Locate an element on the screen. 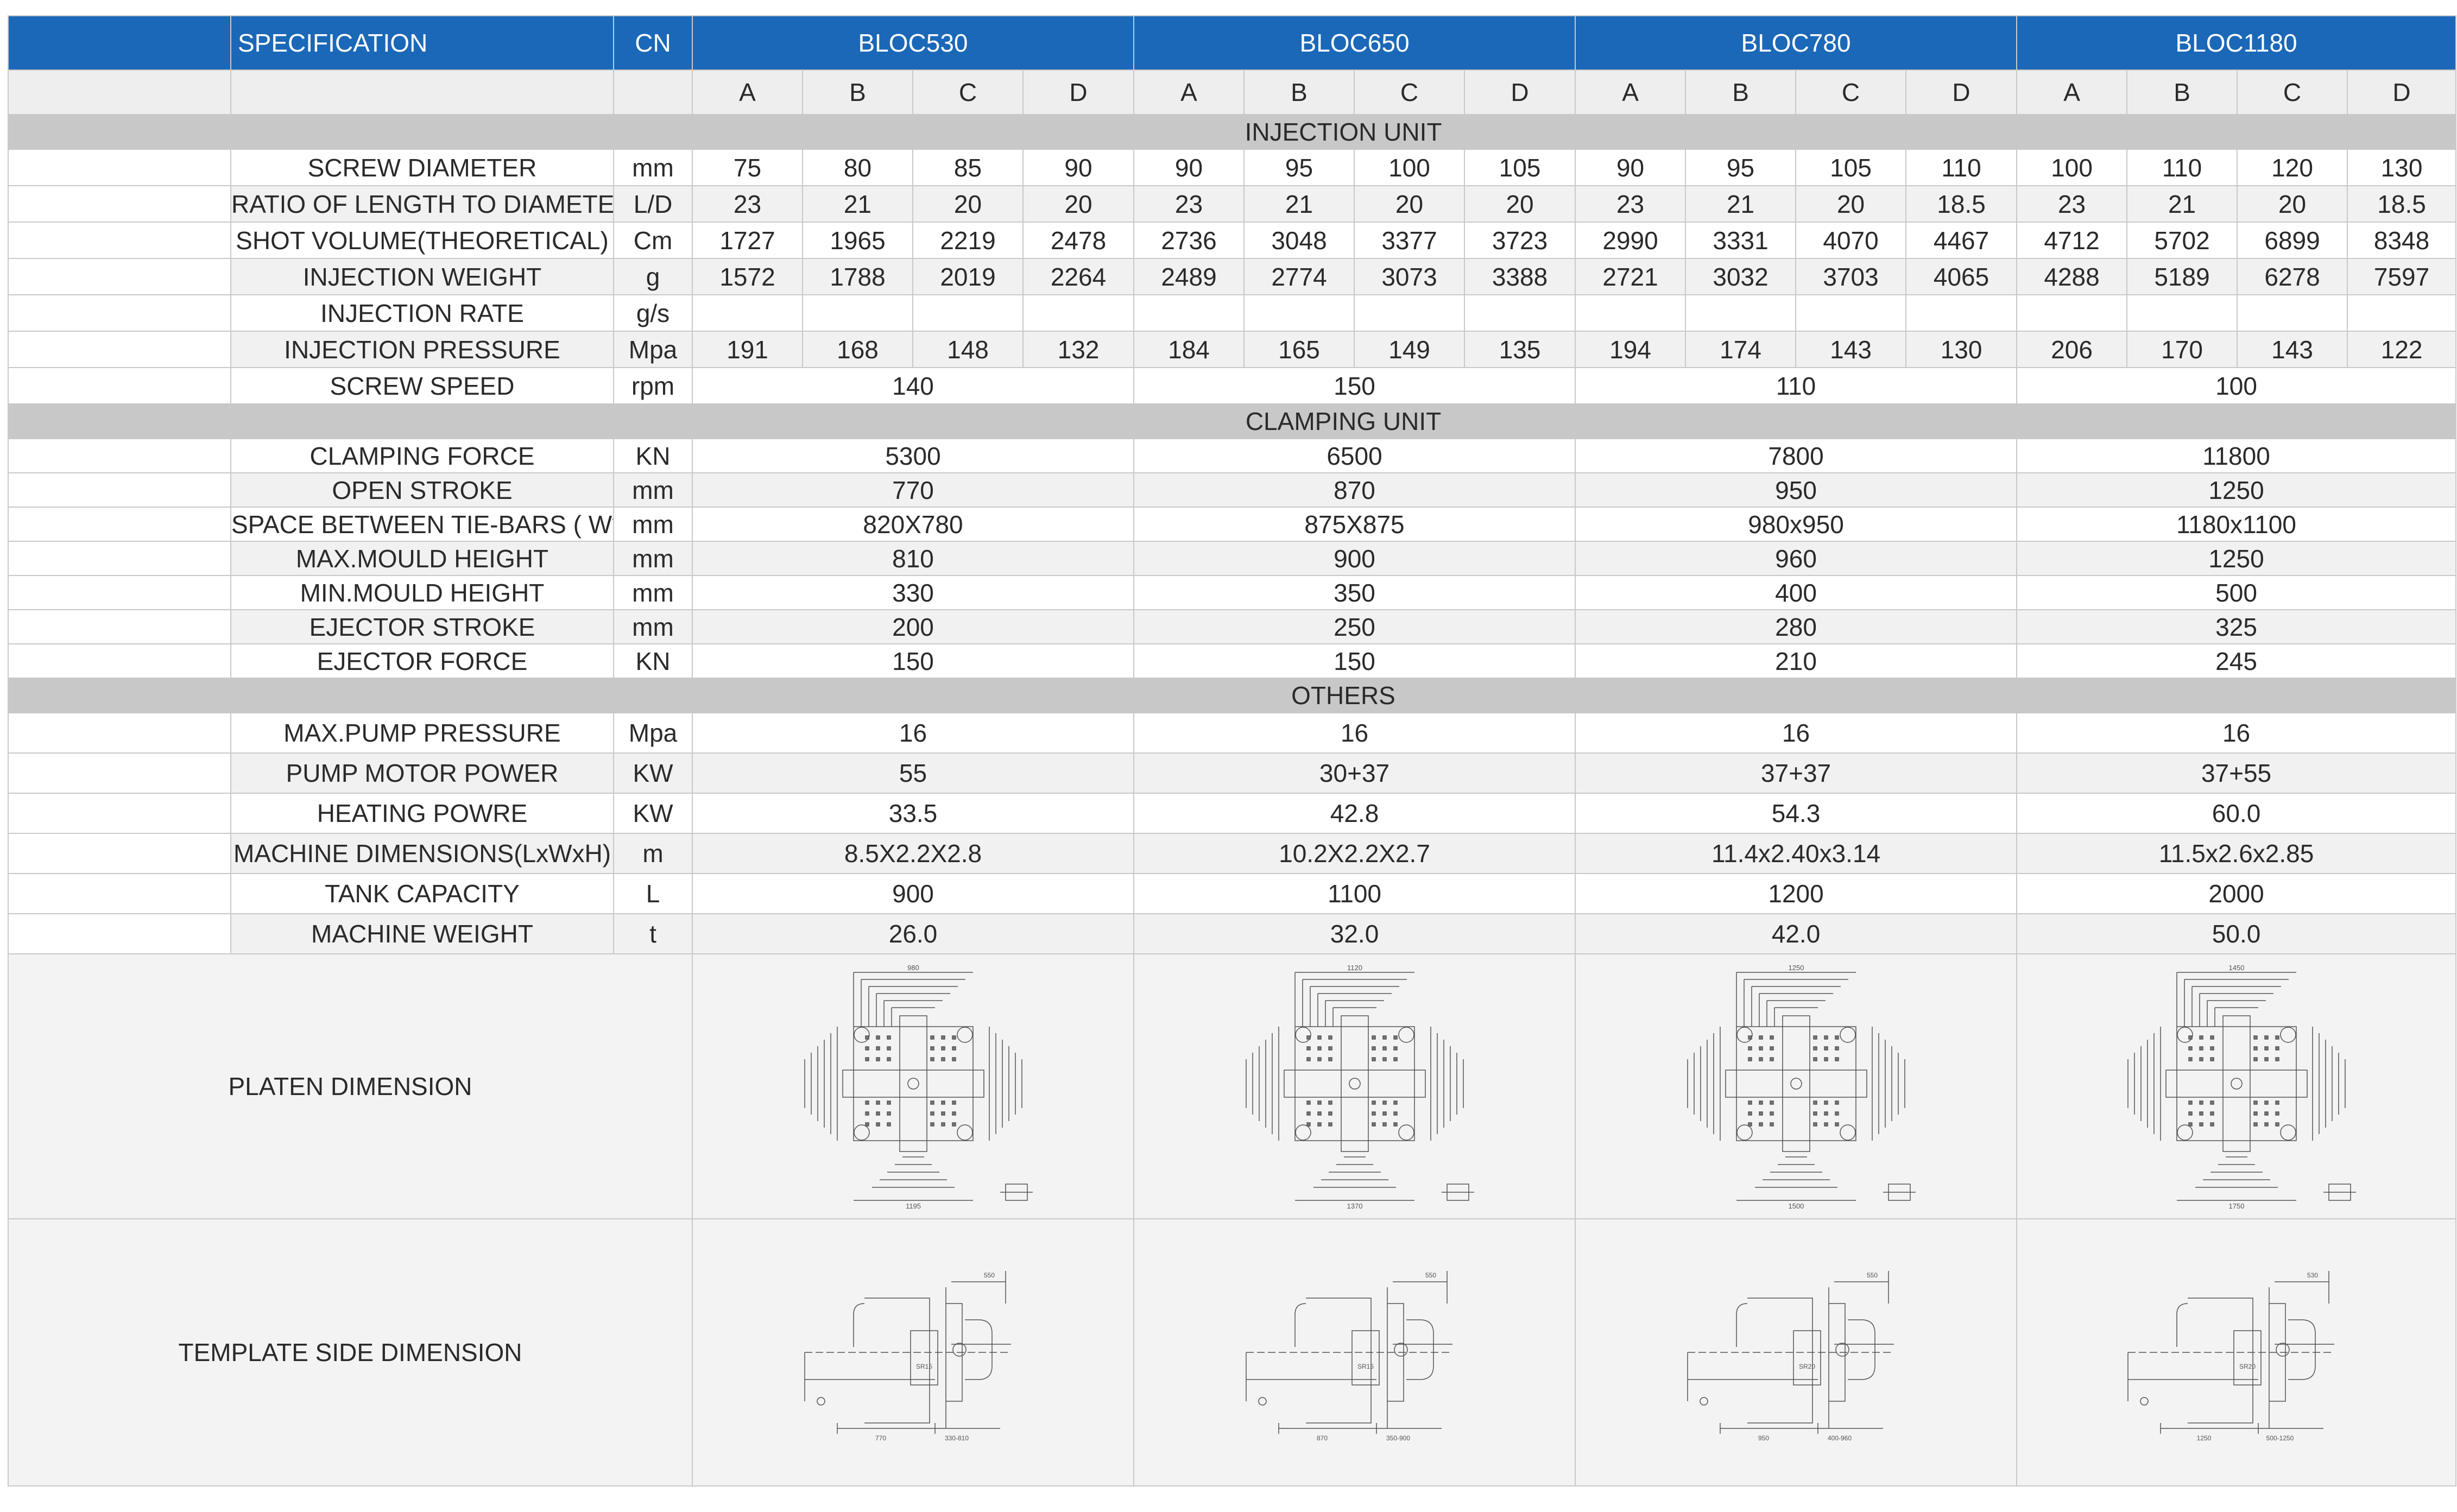  cell-value: 770 is located at coordinates (913, 490).